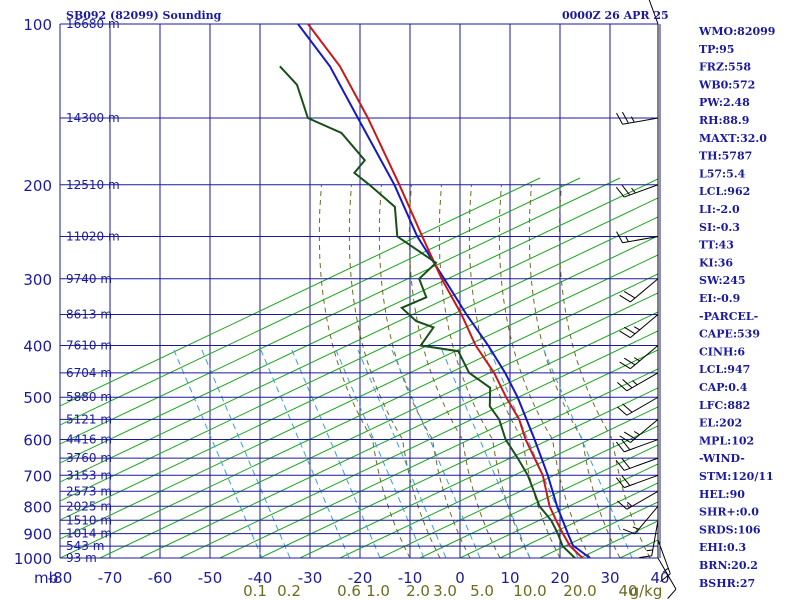 The image size is (800, 600). I want to click on index-item: MPL:102, so click(726, 440).